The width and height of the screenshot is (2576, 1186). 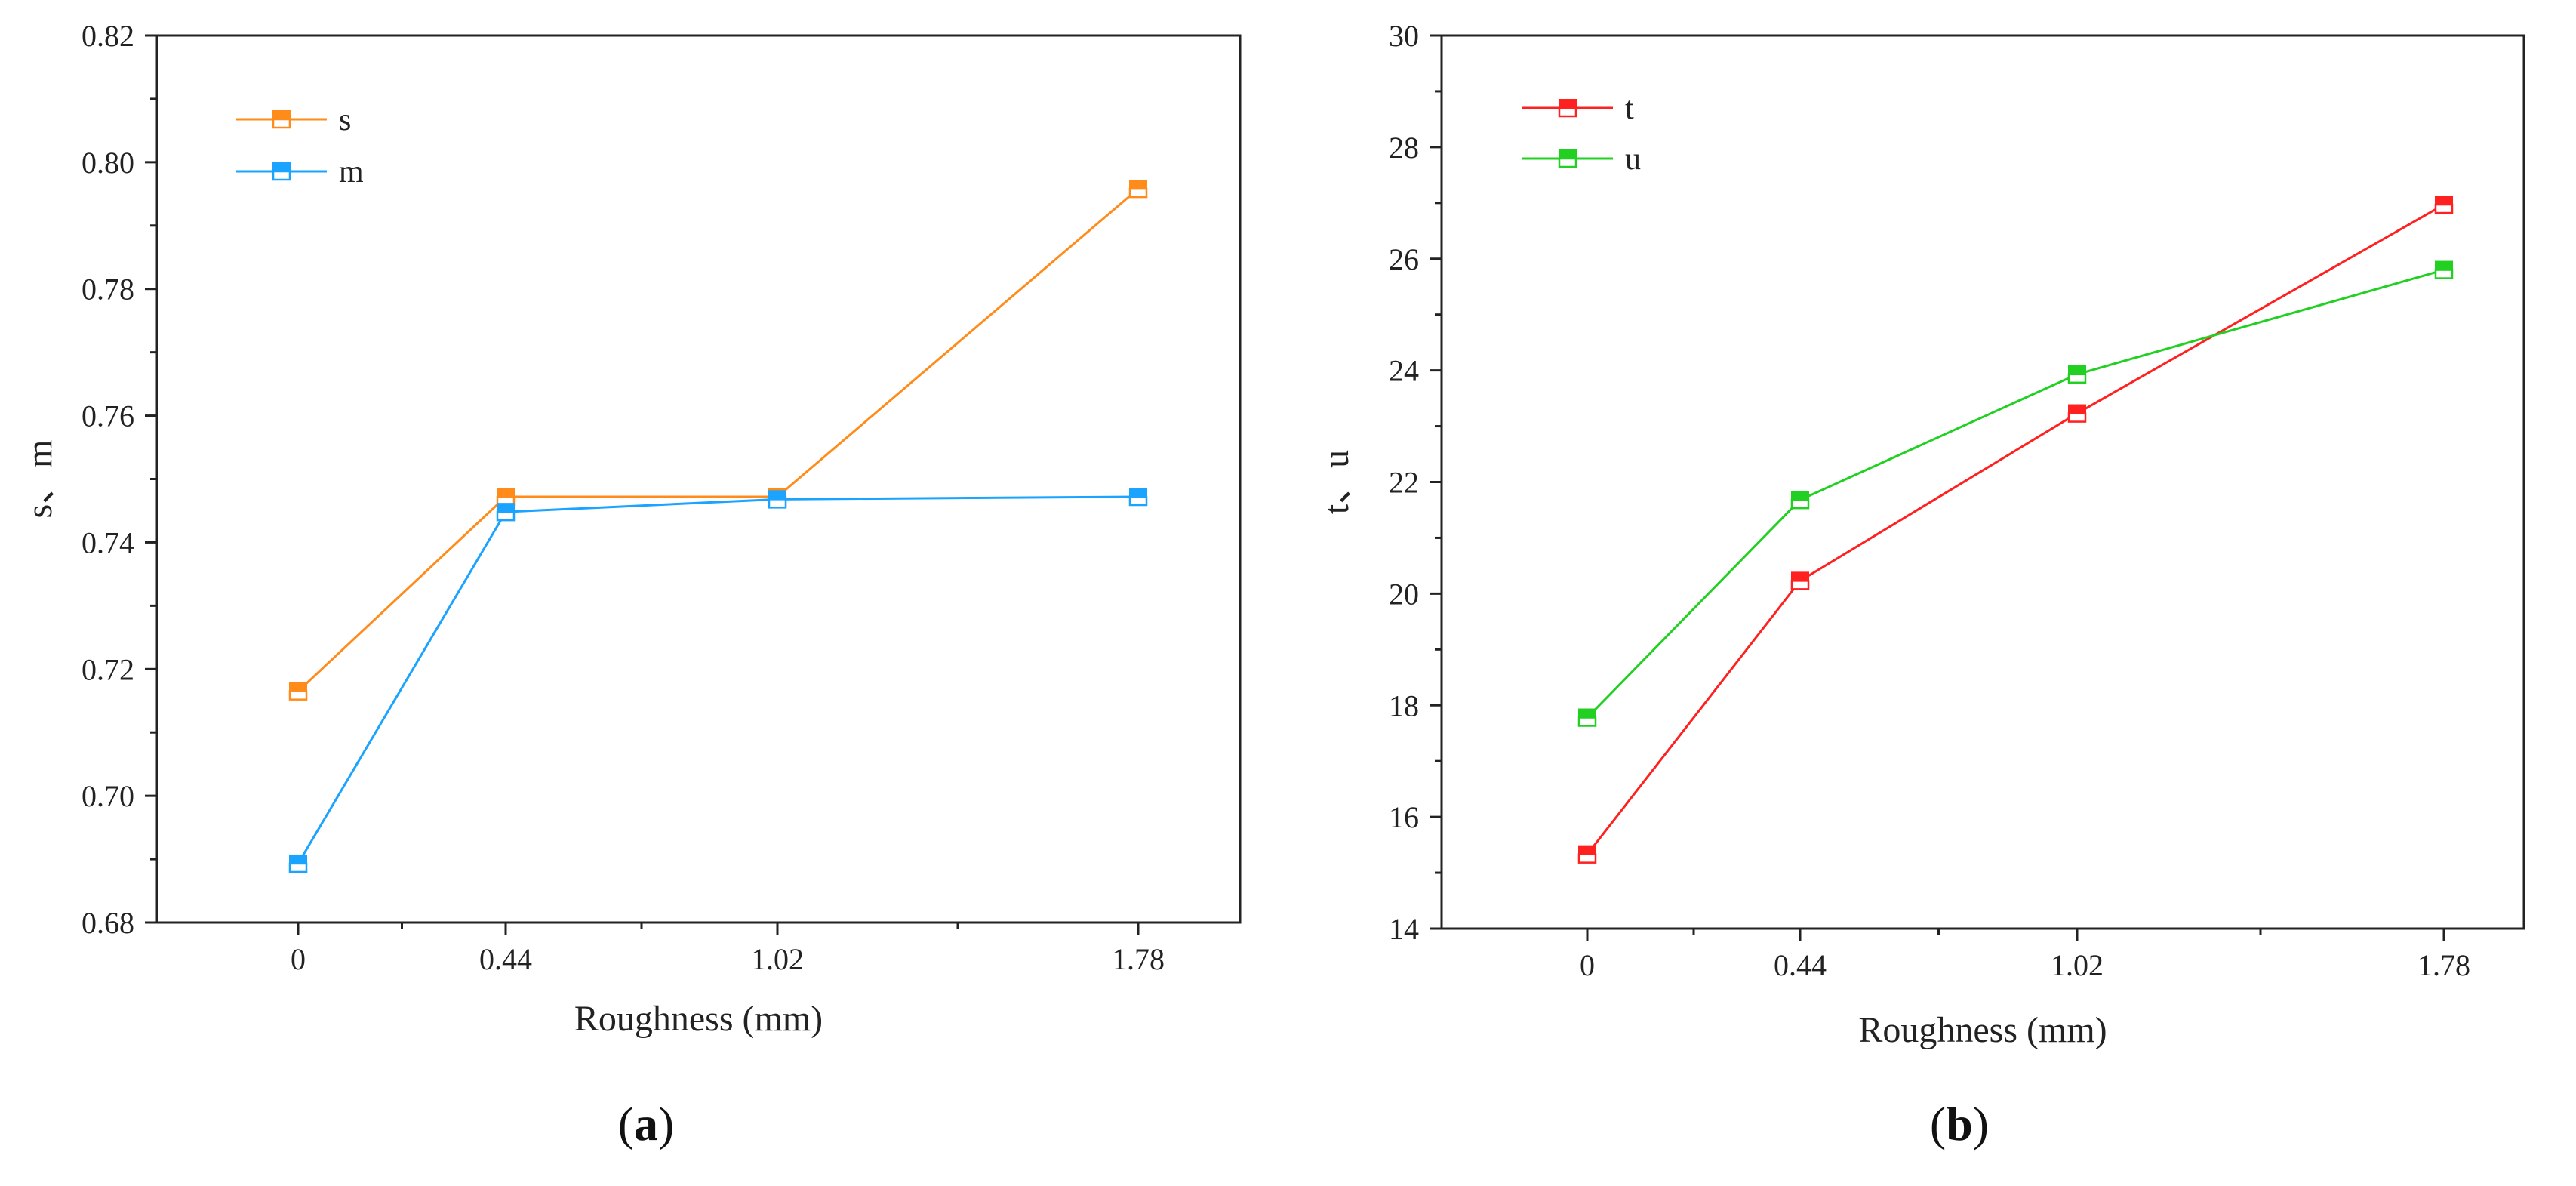 I want to click on legend-marker-s, so click(x=281, y=119).